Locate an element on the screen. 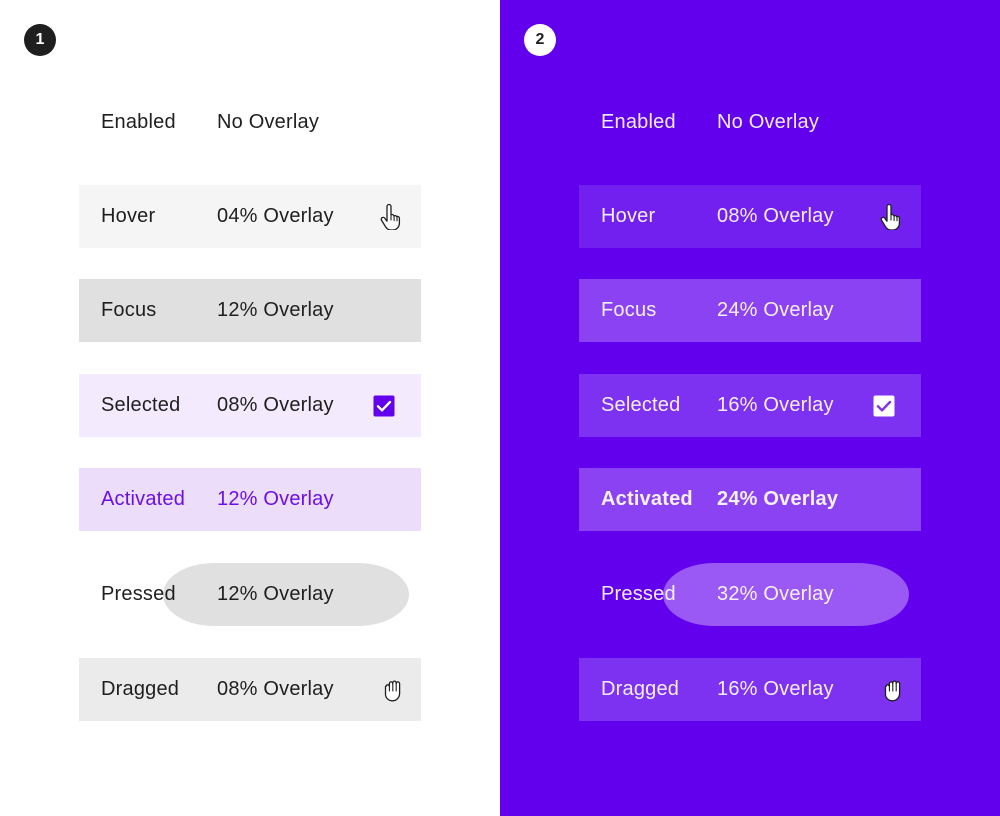 The height and width of the screenshot is (816, 1000). overlay-value: 32% Overlay is located at coordinates (775, 594).